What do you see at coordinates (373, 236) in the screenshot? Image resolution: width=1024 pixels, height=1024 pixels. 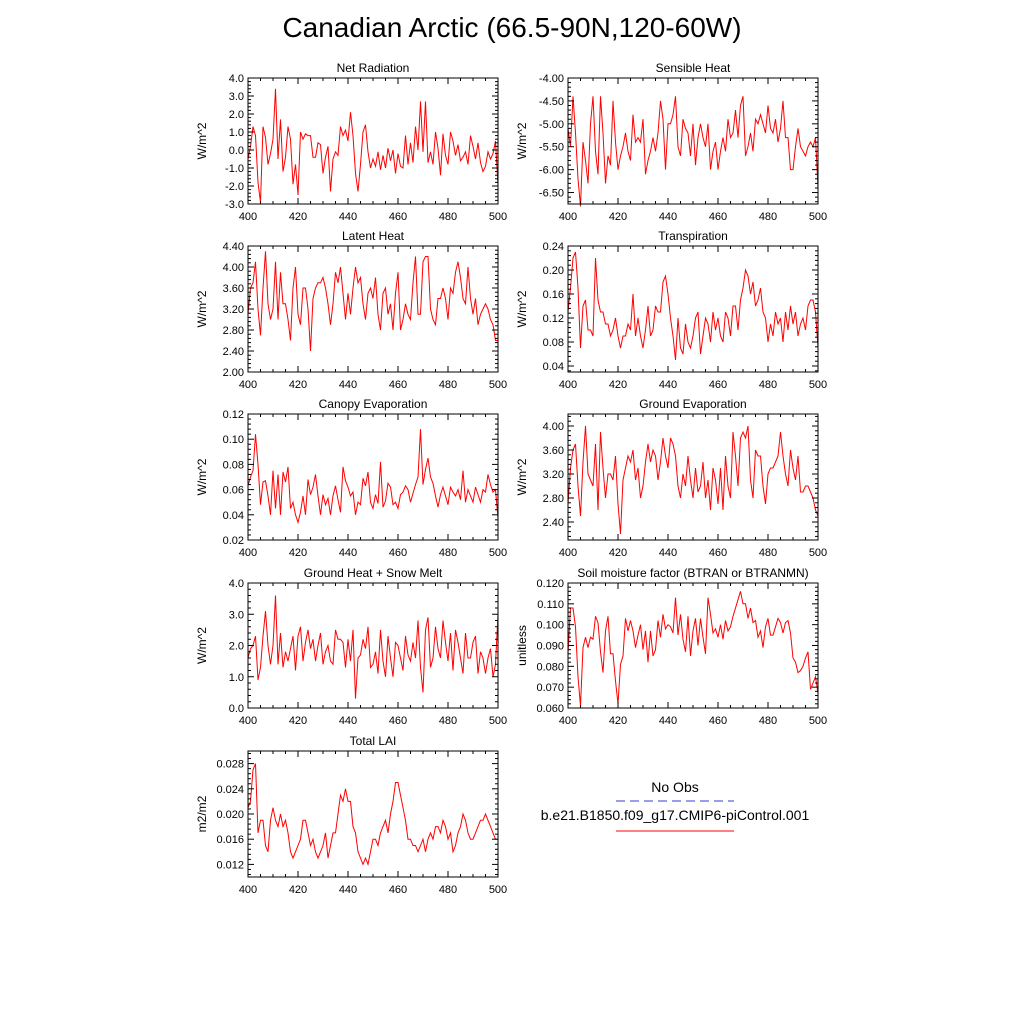 I see `panel-title: Latent Heat` at bounding box center [373, 236].